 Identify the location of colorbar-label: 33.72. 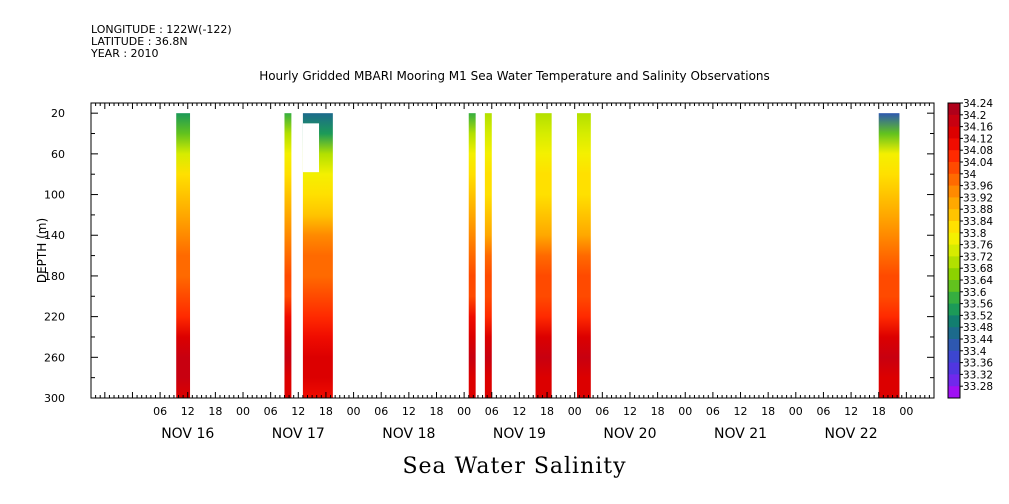
(978, 257).